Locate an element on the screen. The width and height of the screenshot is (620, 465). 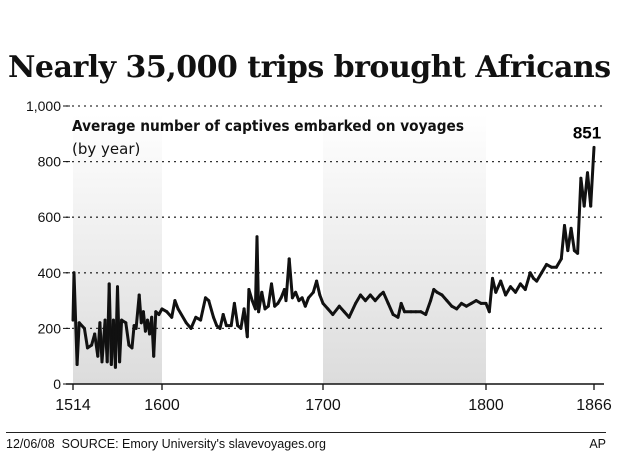
y-tick-label: 400 is located at coordinates (50, 273).